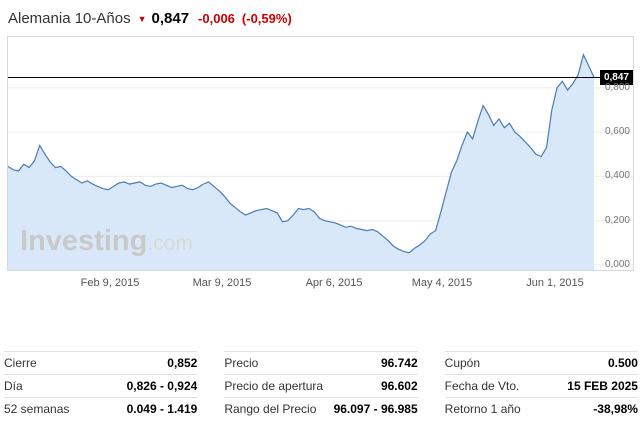 The width and height of the screenshot is (642, 422). Describe the element at coordinates (162, 409) in the screenshot. I see `stat-value: 0.049 - 1.419` at that location.